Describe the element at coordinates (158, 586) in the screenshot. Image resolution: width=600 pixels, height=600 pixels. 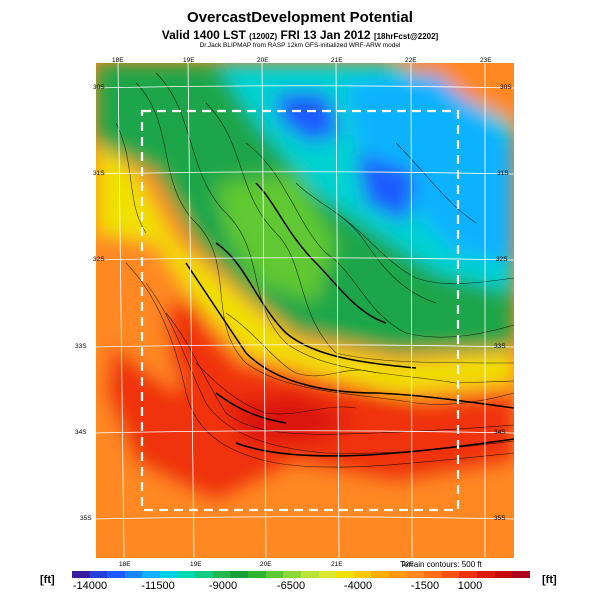
I see `color-scale-tick: -11500` at that location.